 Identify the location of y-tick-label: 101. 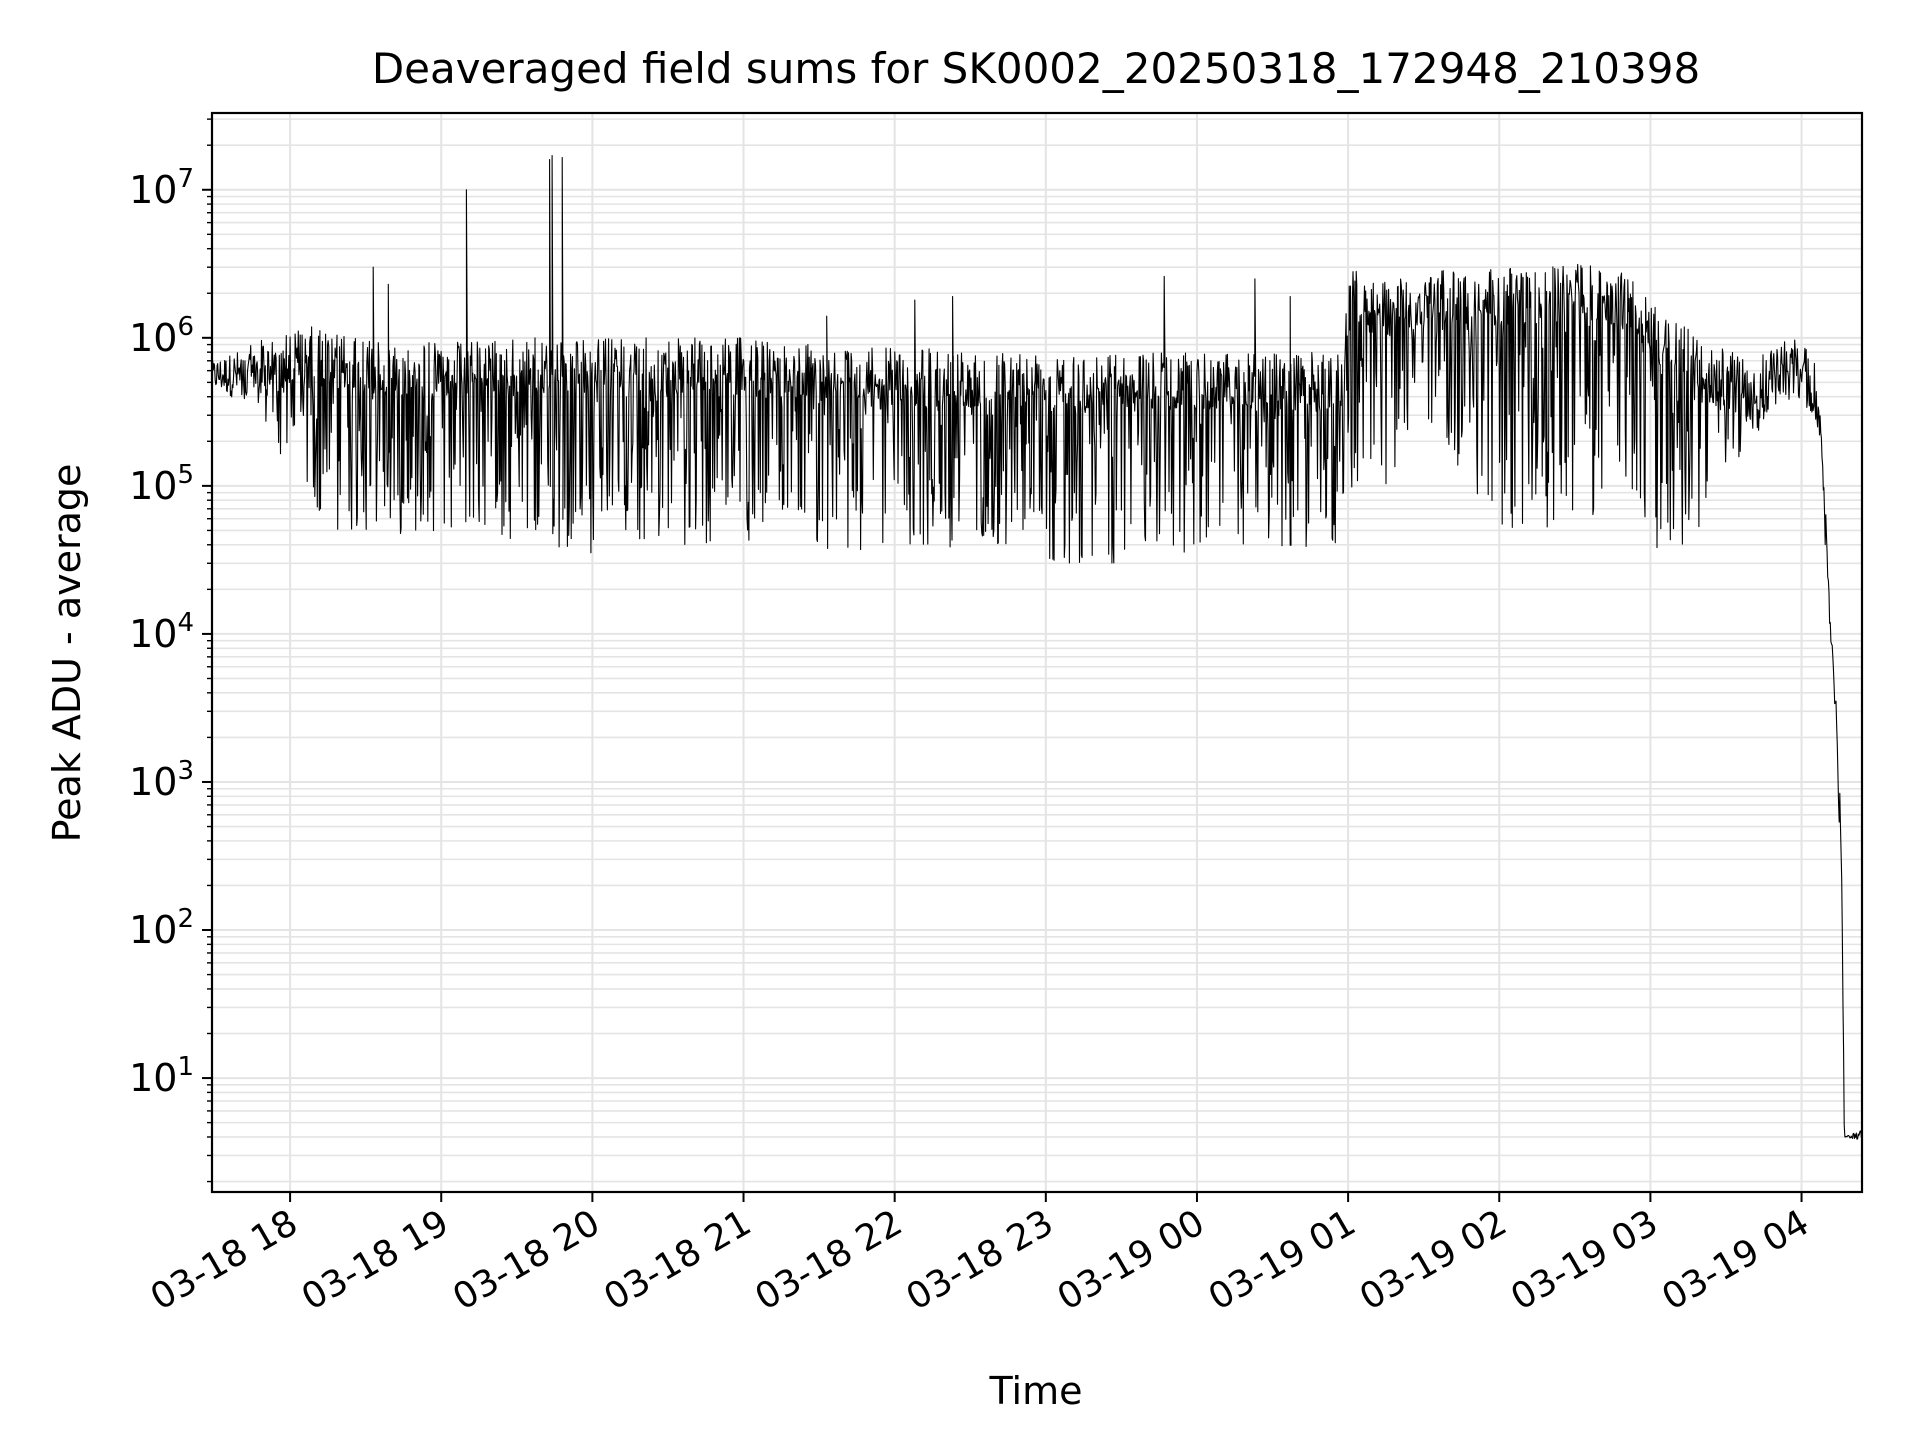
(161, 1076).